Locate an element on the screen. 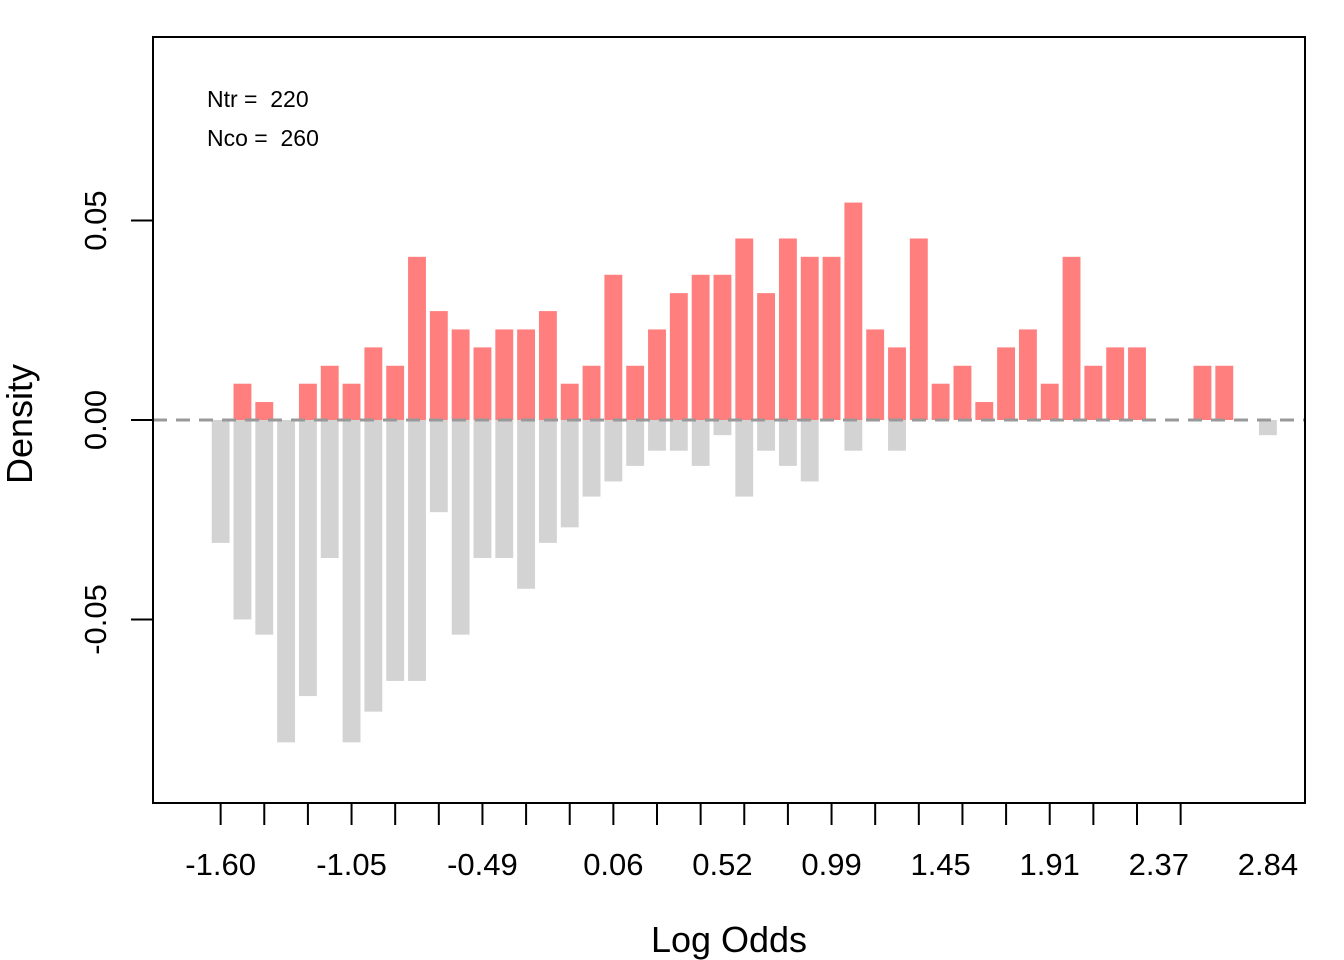 Image resolution: width=1344 pixels, height=960 pixels. x-tick-label-3: 0.06 is located at coordinates (613, 864).